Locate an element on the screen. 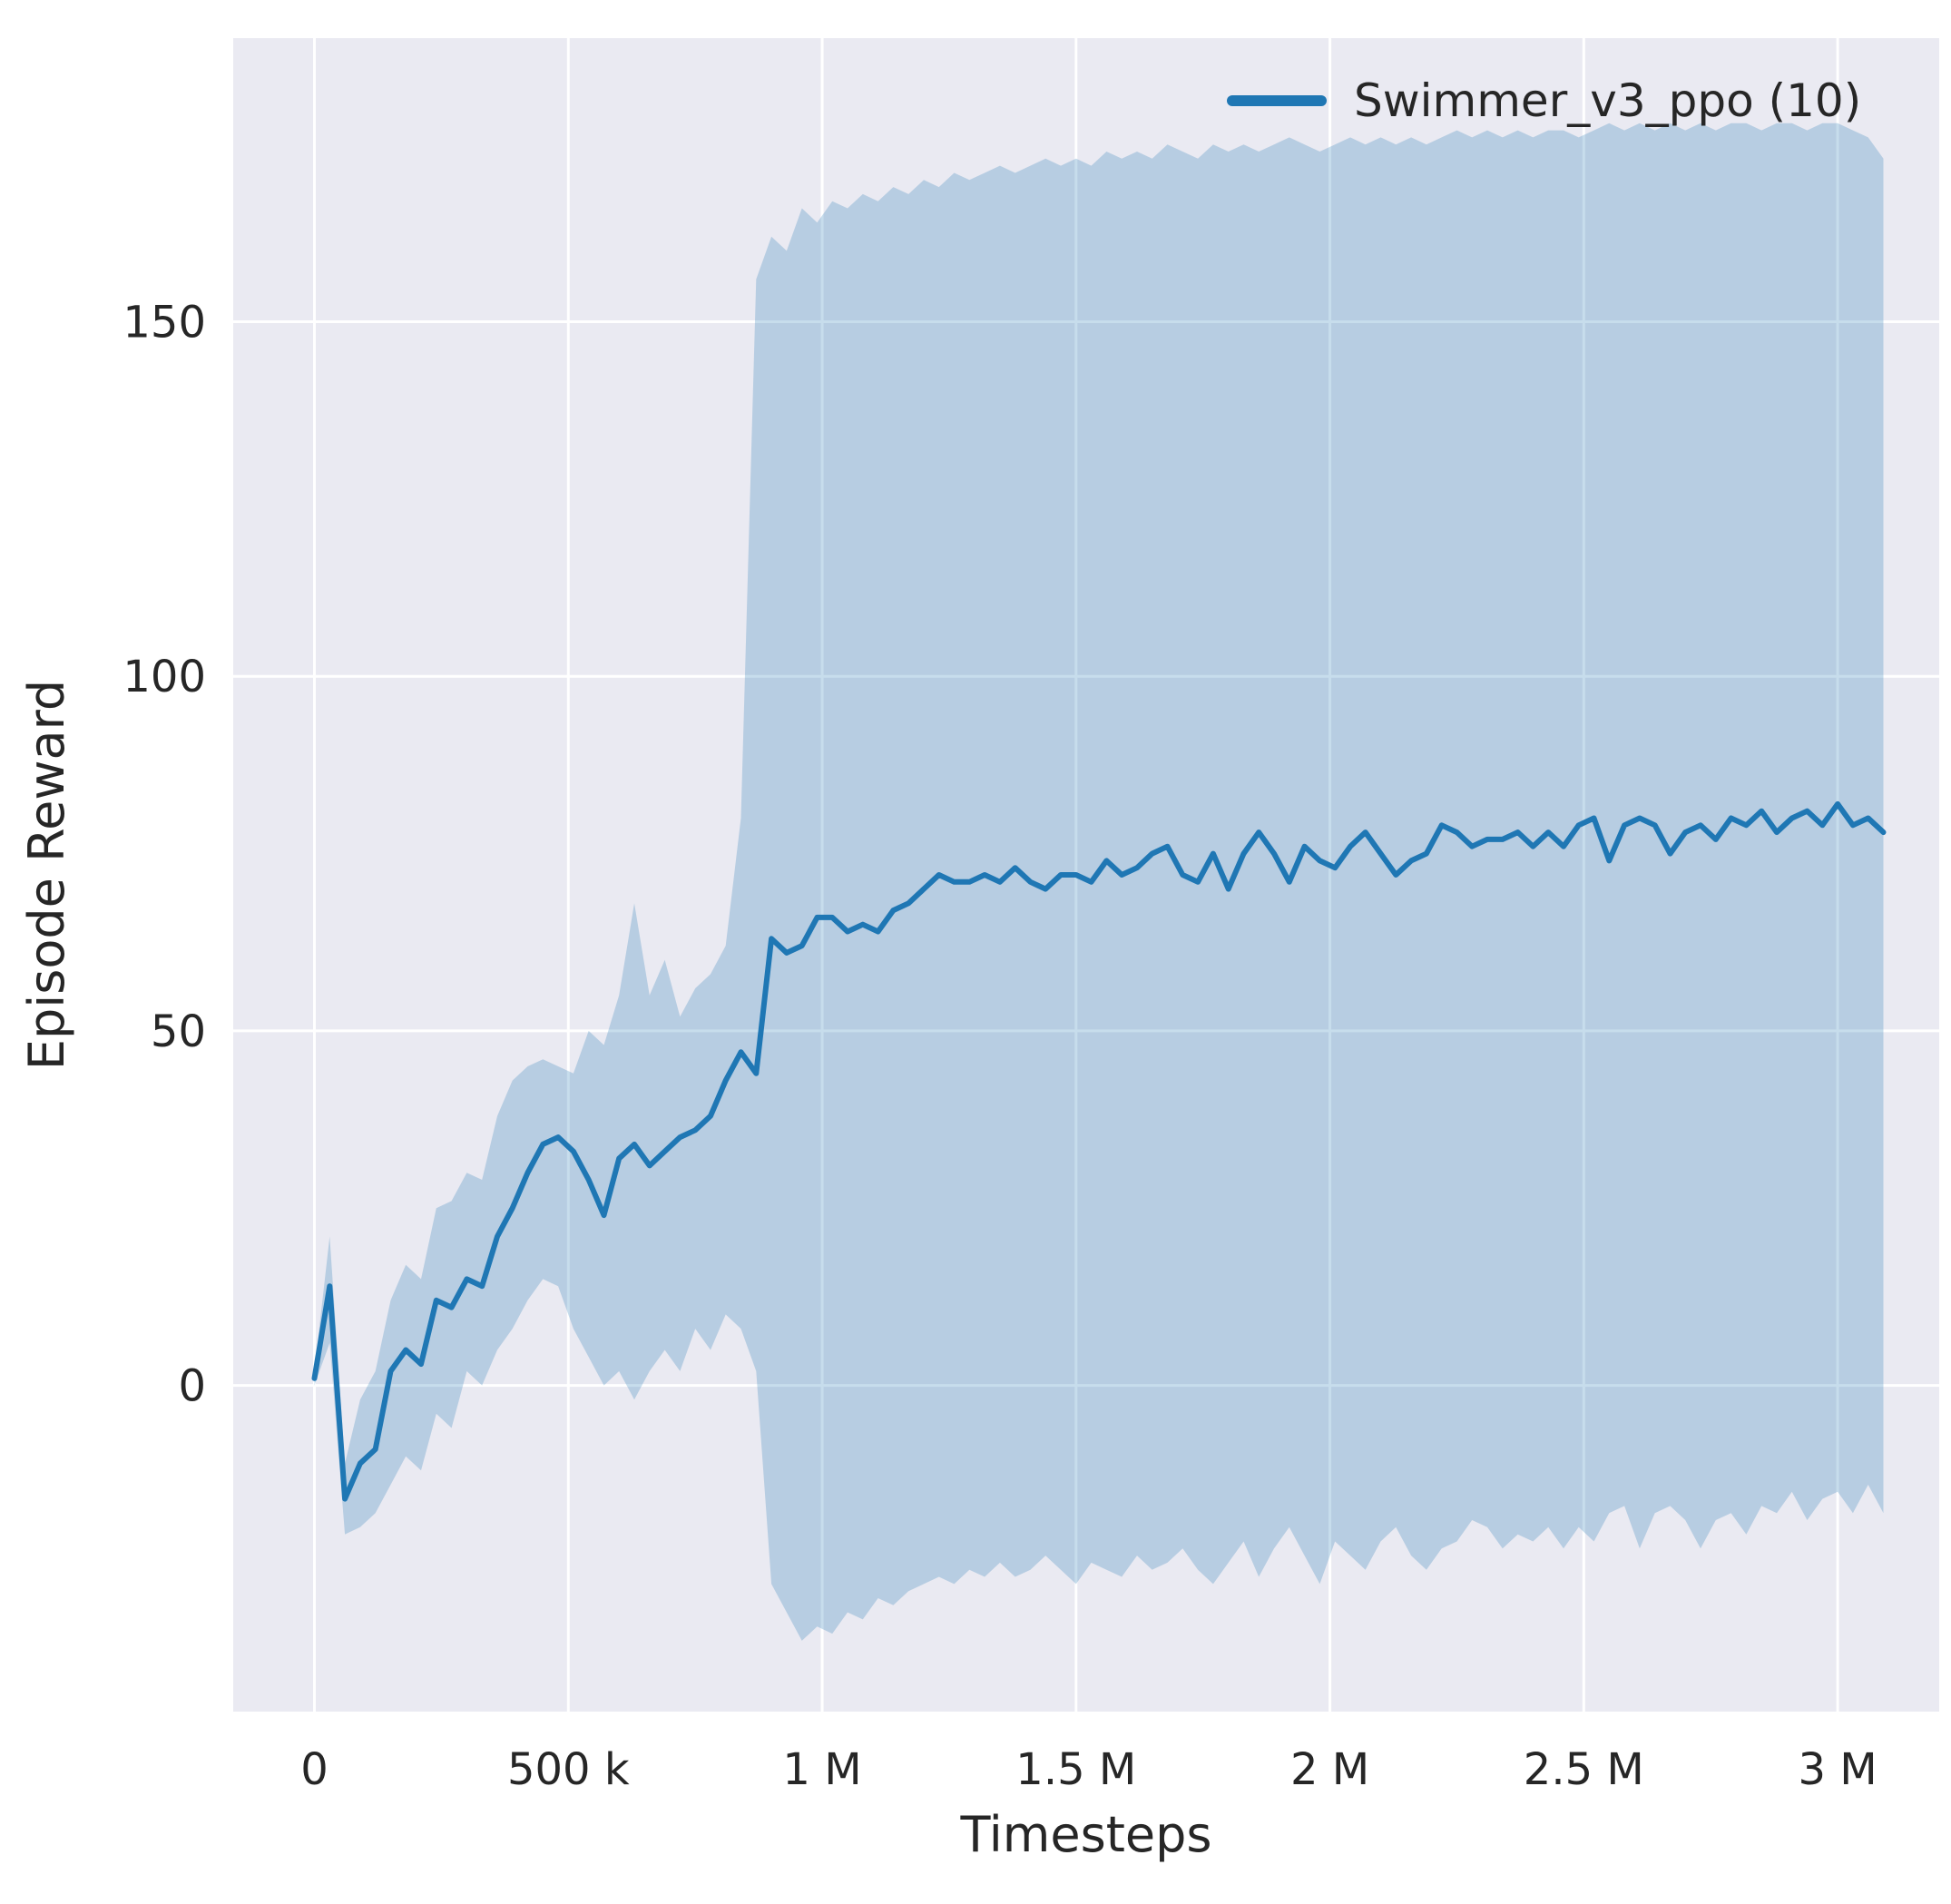  x-tick-label: 0 is located at coordinates (314, 1770).